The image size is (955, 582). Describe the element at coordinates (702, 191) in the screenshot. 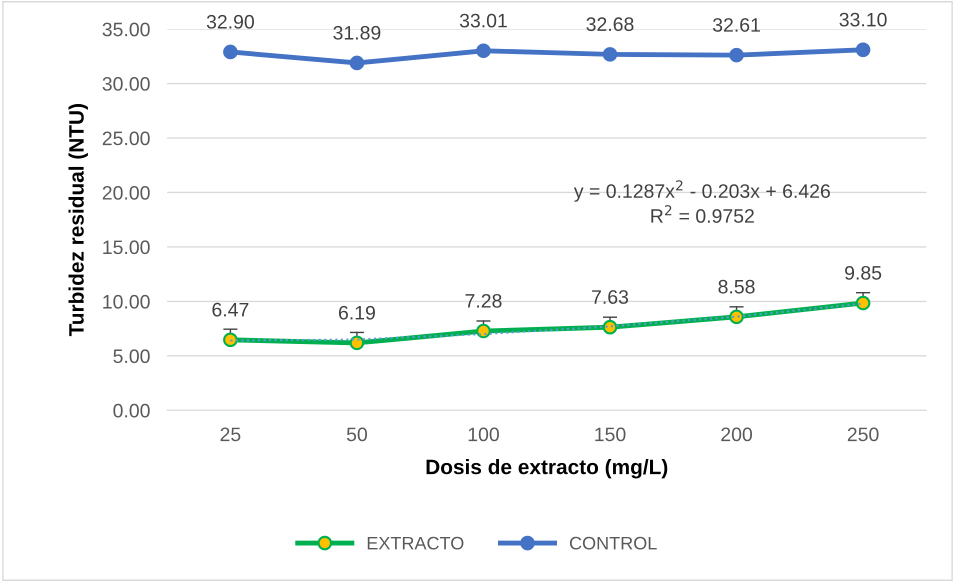

I see `annotation: y = 0.1287x$^{2}$ - 0.203x + 6.426` at that location.